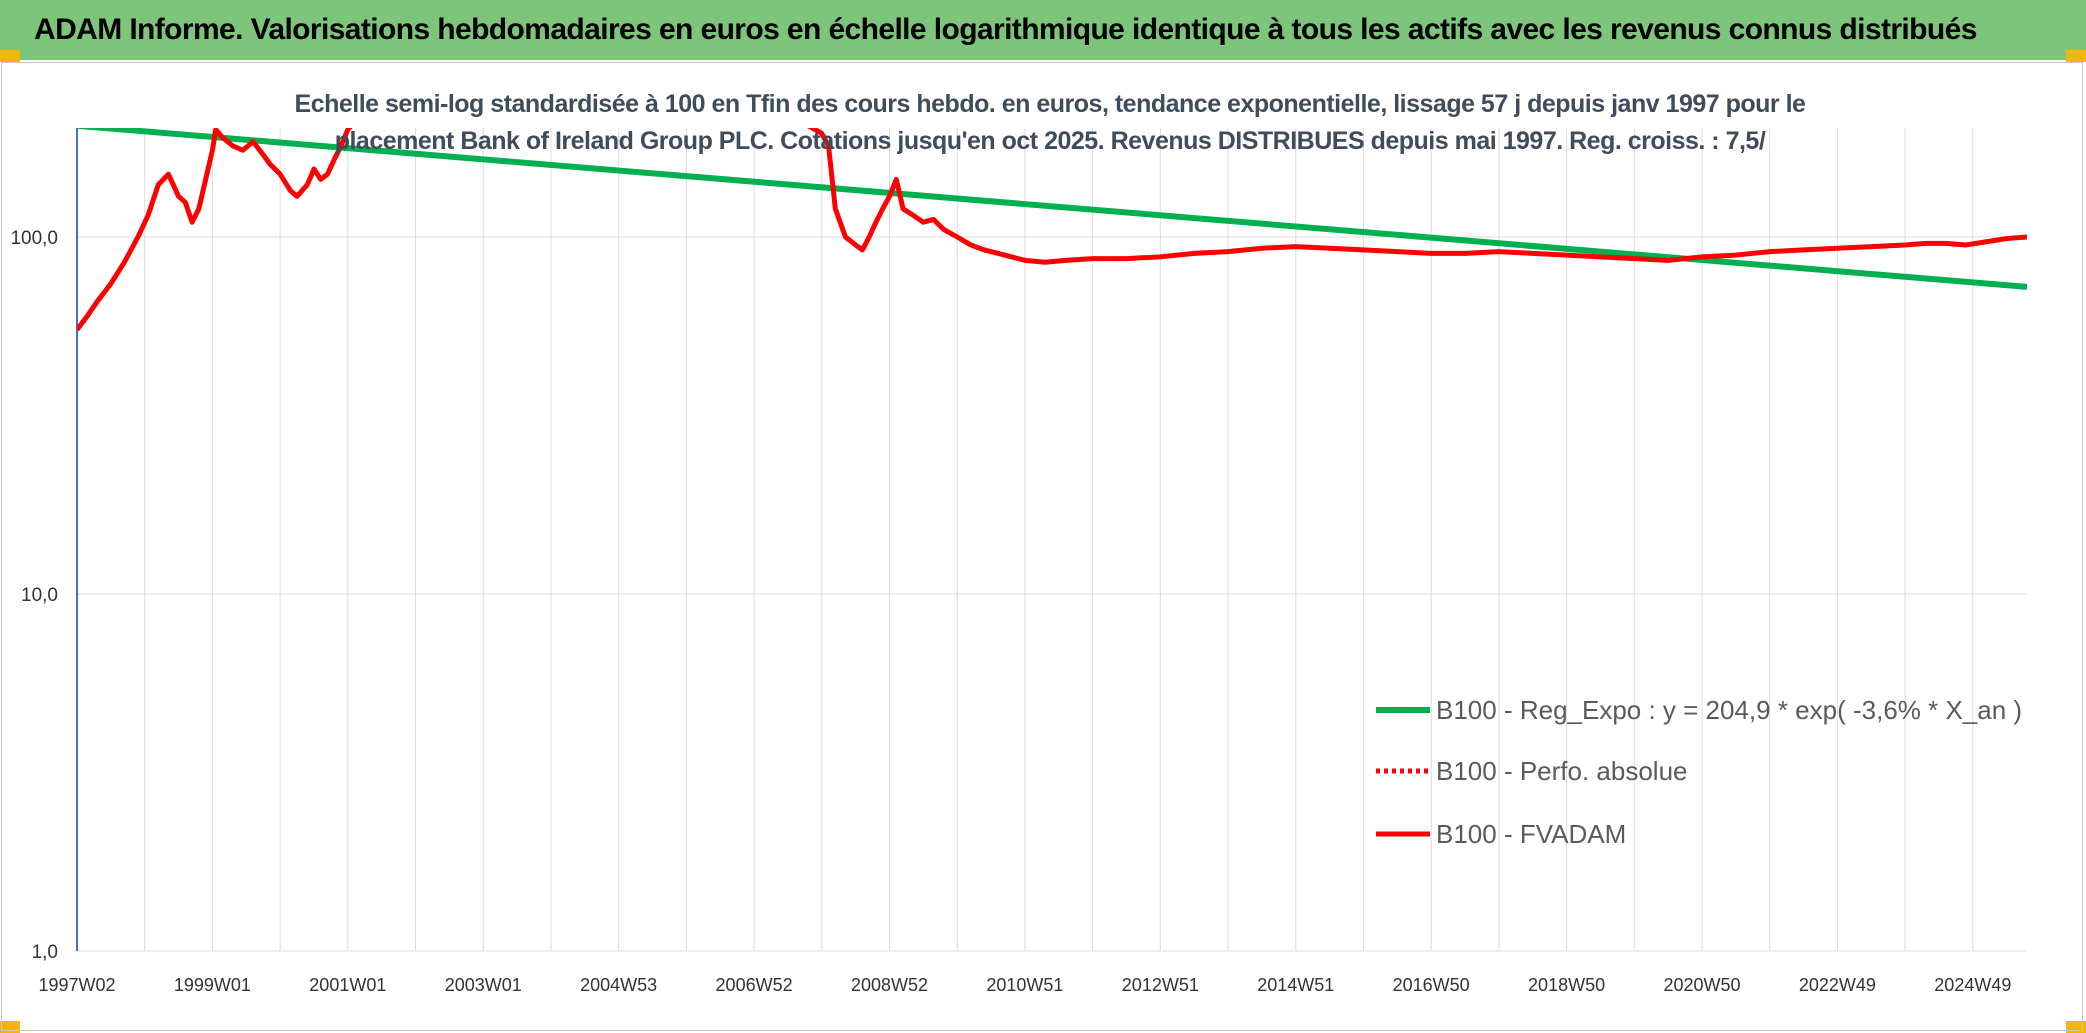  What do you see at coordinates (1837, 985) in the screenshot?
I see `x-tick-label: 2022W49` at bounding box center [1837, 985].